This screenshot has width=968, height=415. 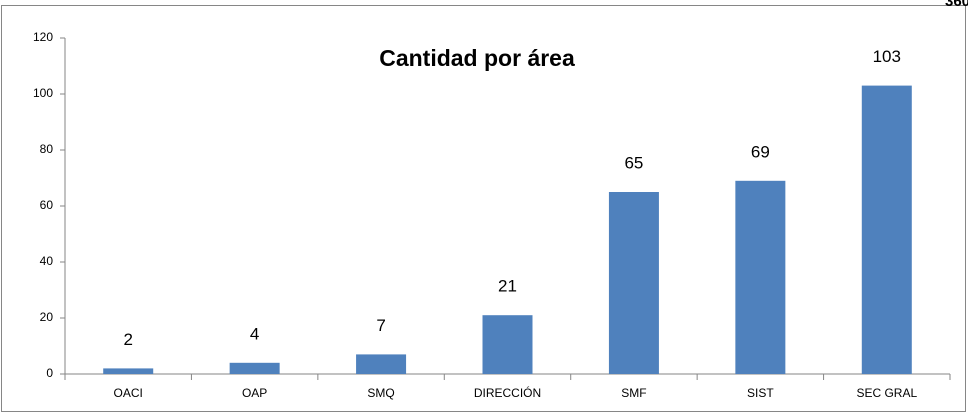 What do you see at coordinates (760, 393) in the screenshot?
I see `x-tick-label: SIST` at bounding box center [760, 393].